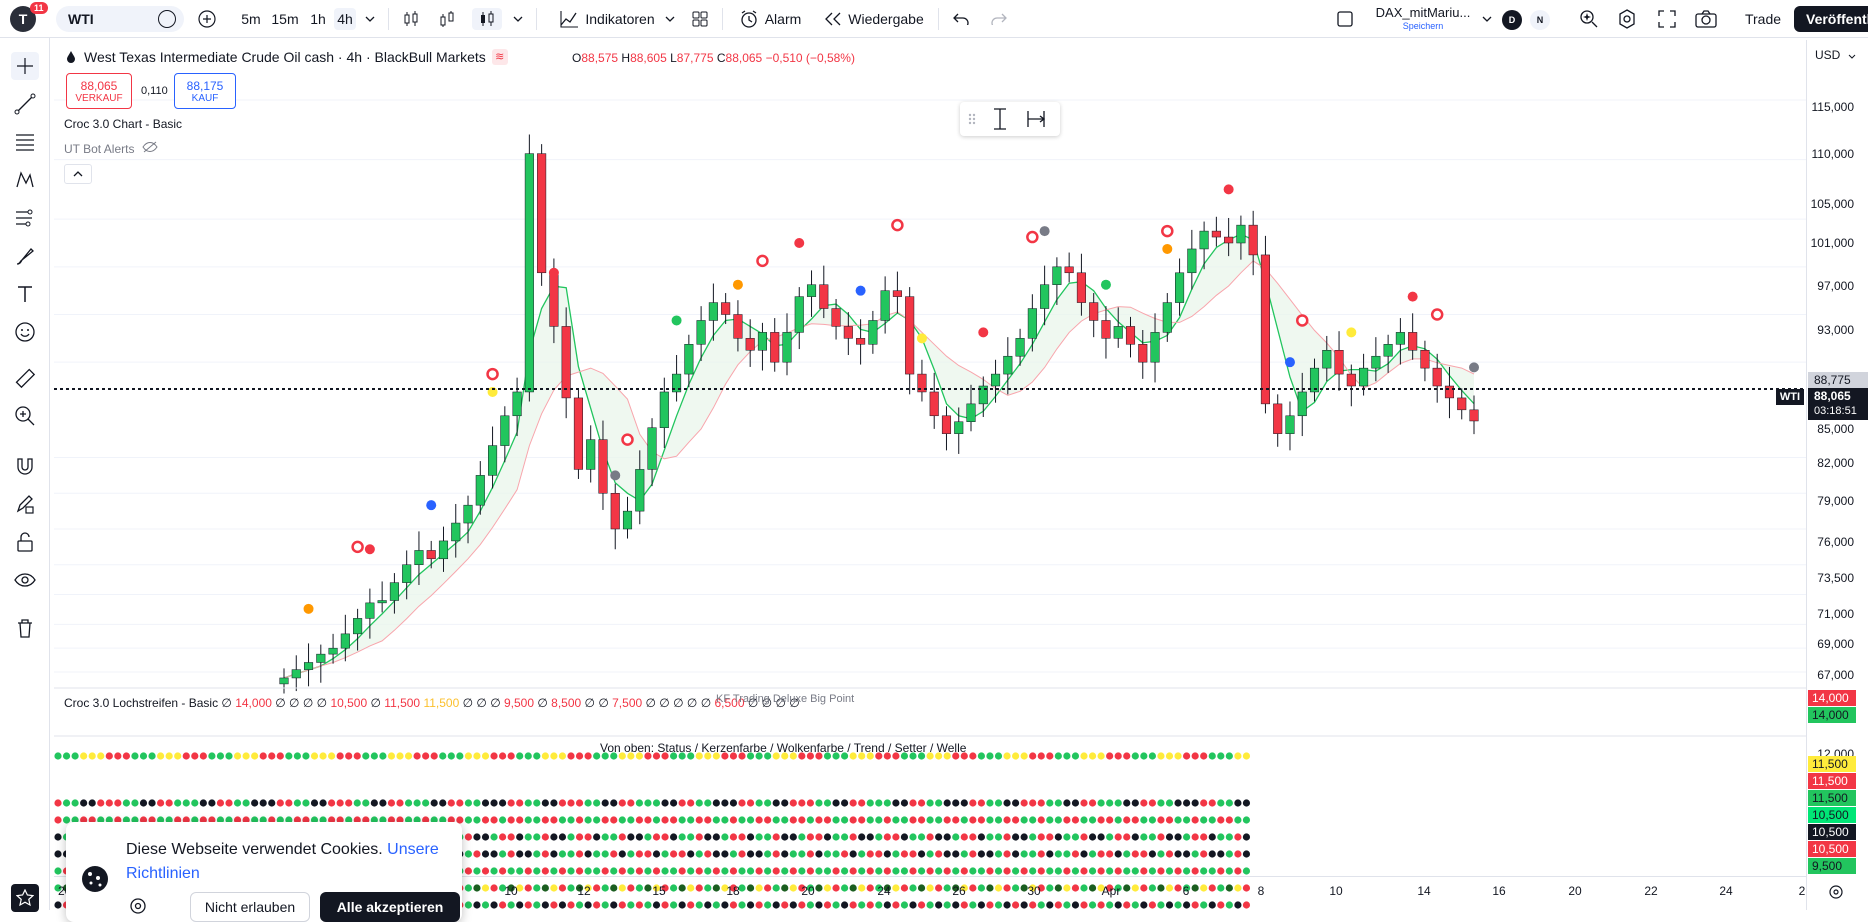 The width and height of the screenshot is (1868, 922). I want to click on prediction-tool, so click(25, 218).